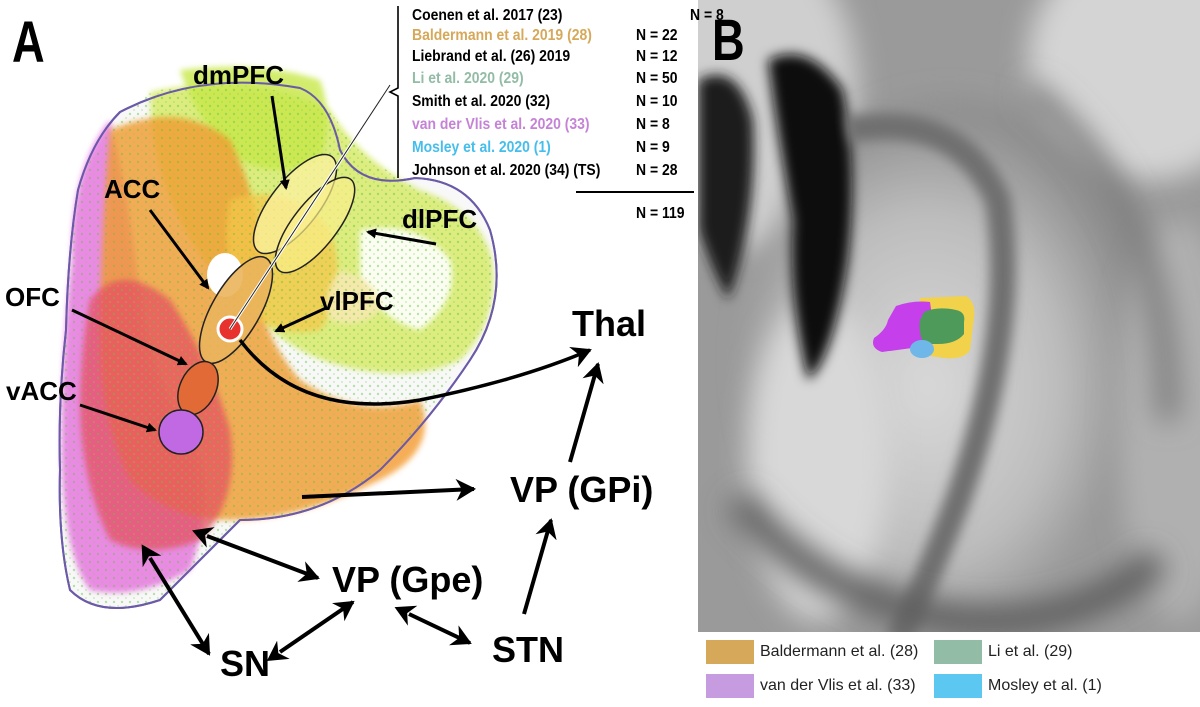 This screenshot has height=707, width=1200. I want to click on study-name: Baldermann et al. 2019 (28), so click(502, 35).